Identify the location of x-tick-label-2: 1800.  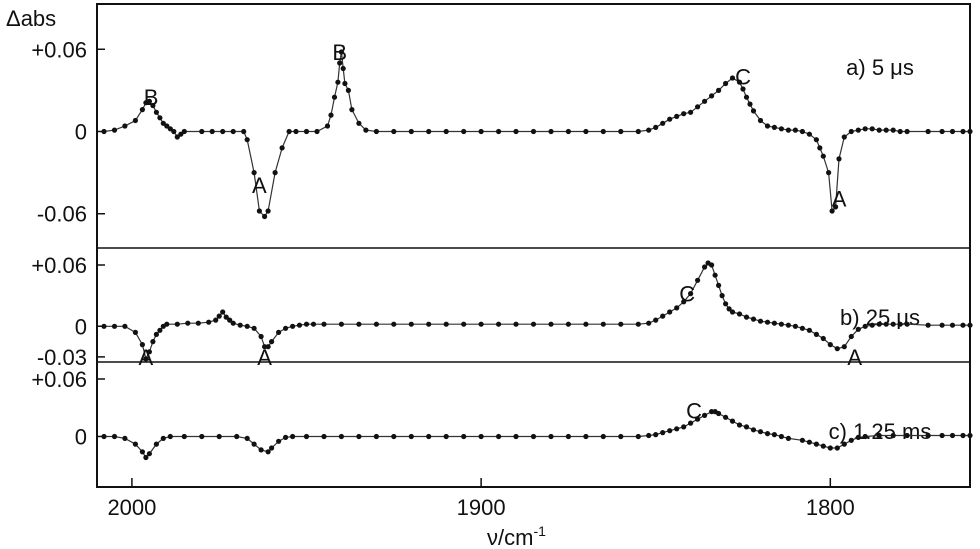
(830, 507).